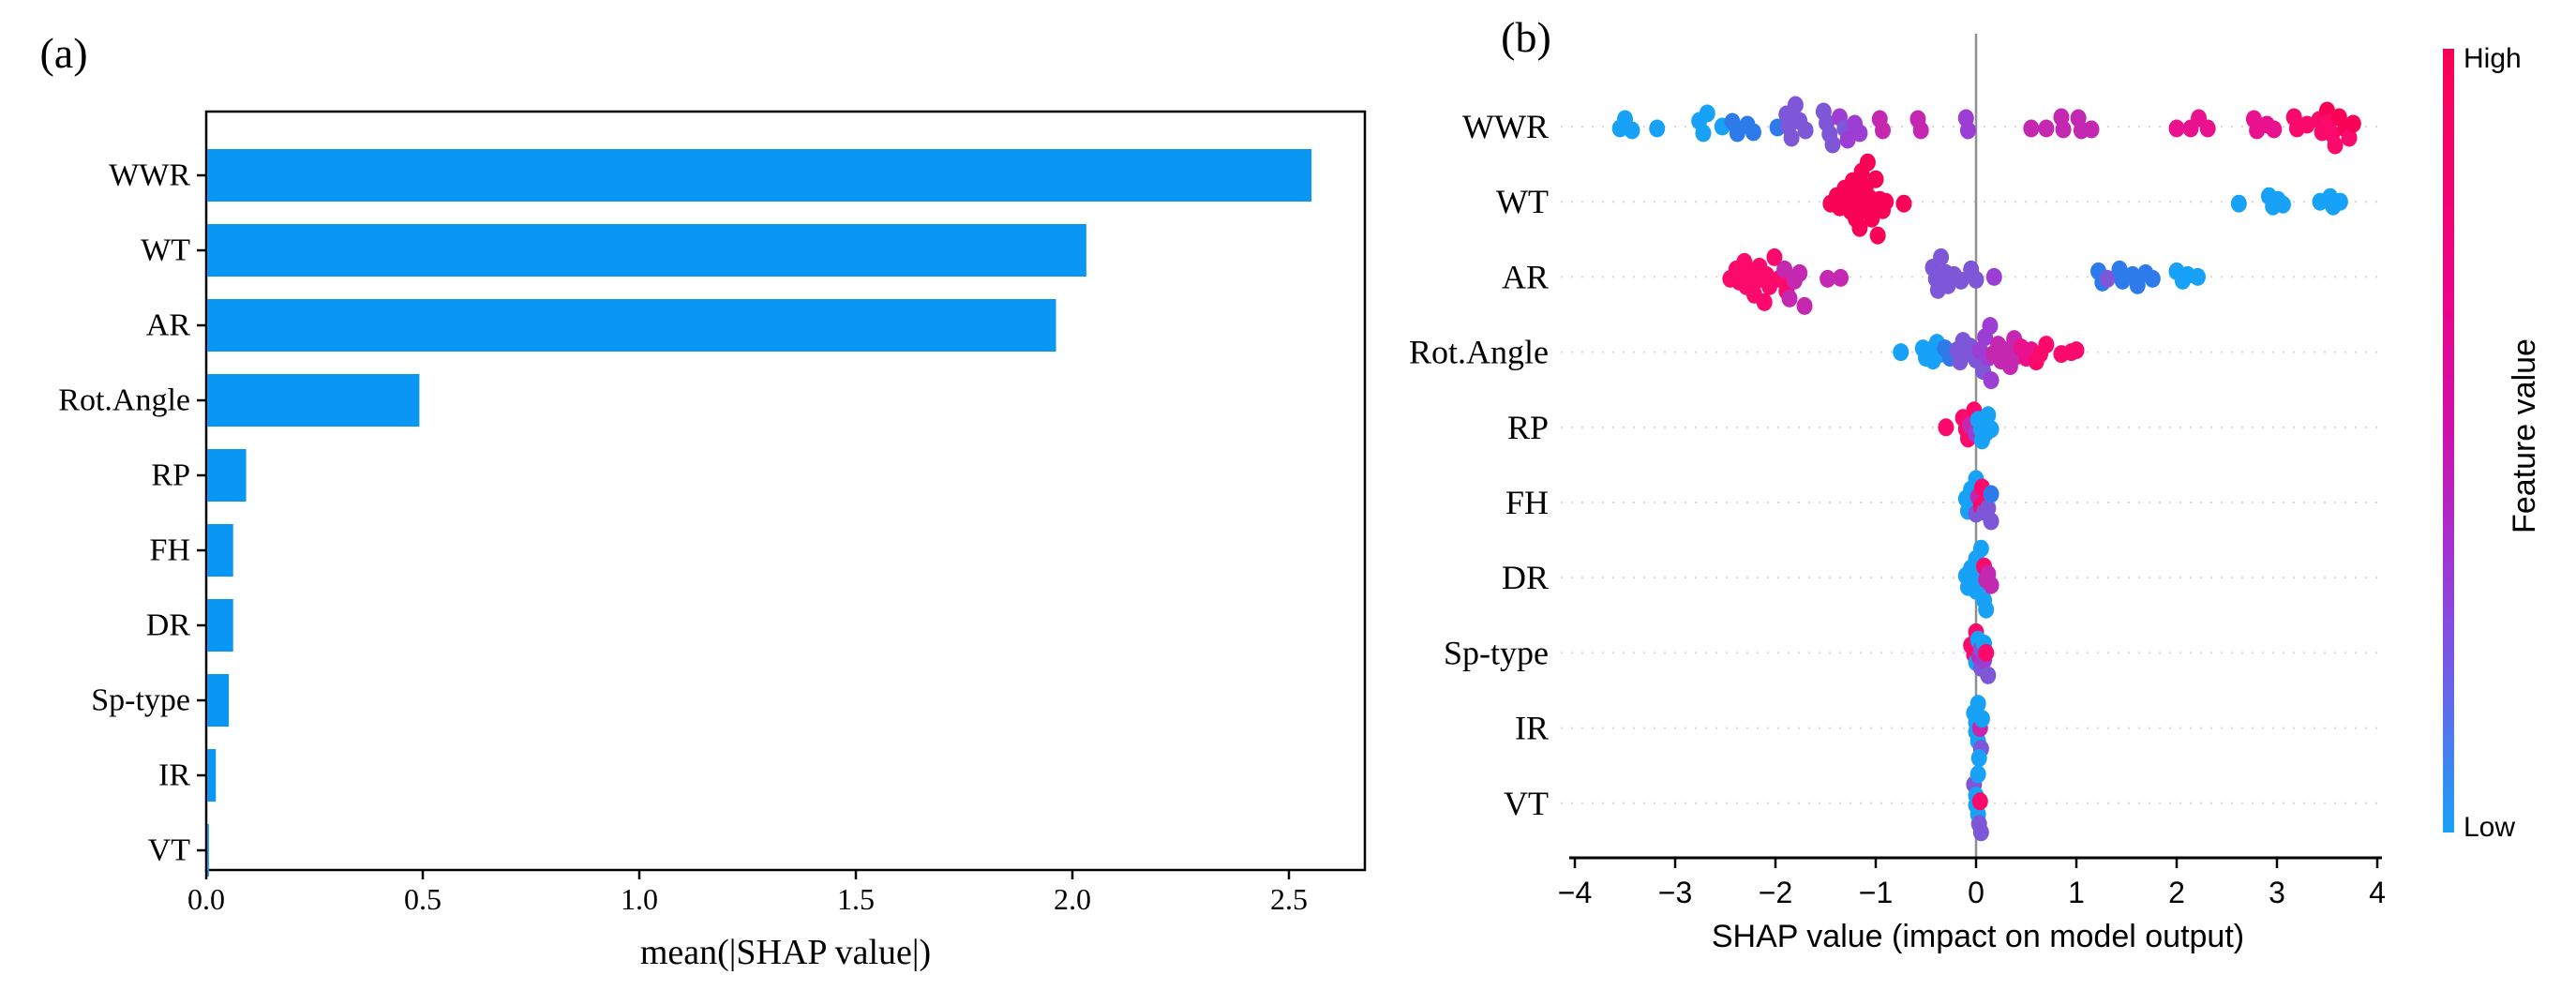 The width and height of the screenshot is (2576, 1005). I want to click on feature-label-a-FH: FH, so click(170, 550).